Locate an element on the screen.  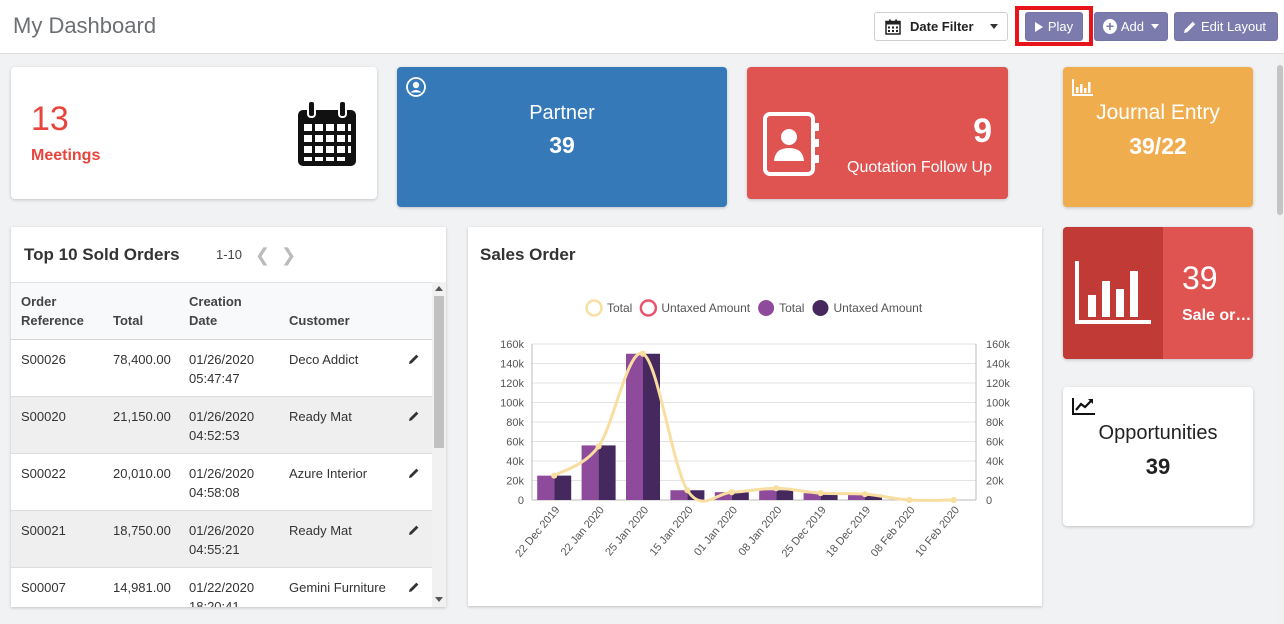
column-header-creation-date: Creation Date is located at coordinates (215, 311).